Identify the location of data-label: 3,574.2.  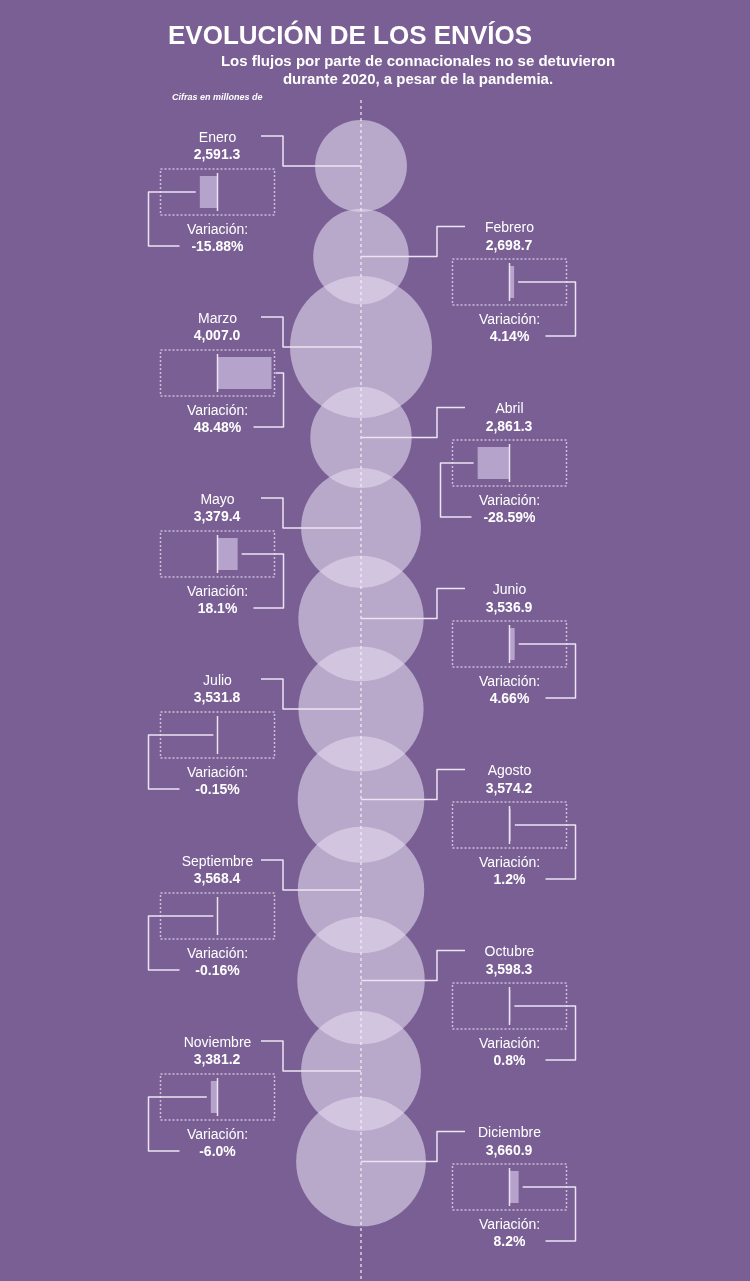
(509, 787).